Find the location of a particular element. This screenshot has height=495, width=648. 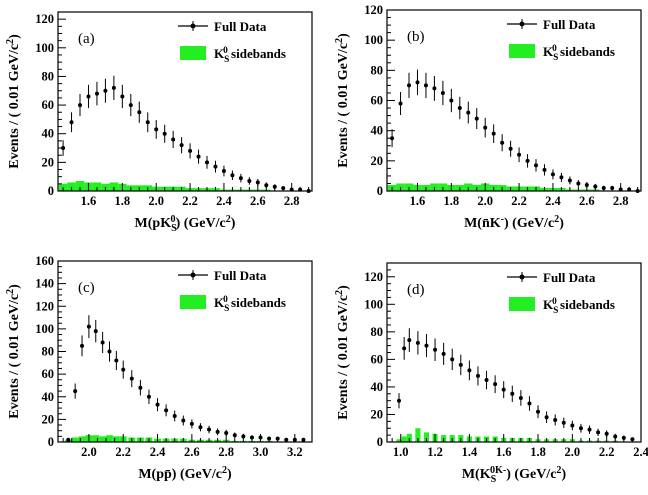

y-tick-label: 80 is located at coordinates (48, 76).